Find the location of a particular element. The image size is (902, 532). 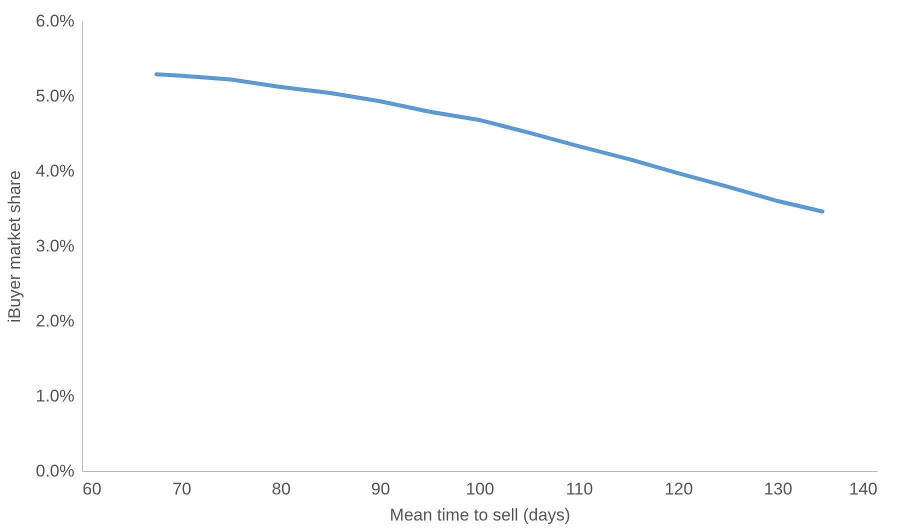

y-tick-label: 4.0% is located at coordinates (55, 171).